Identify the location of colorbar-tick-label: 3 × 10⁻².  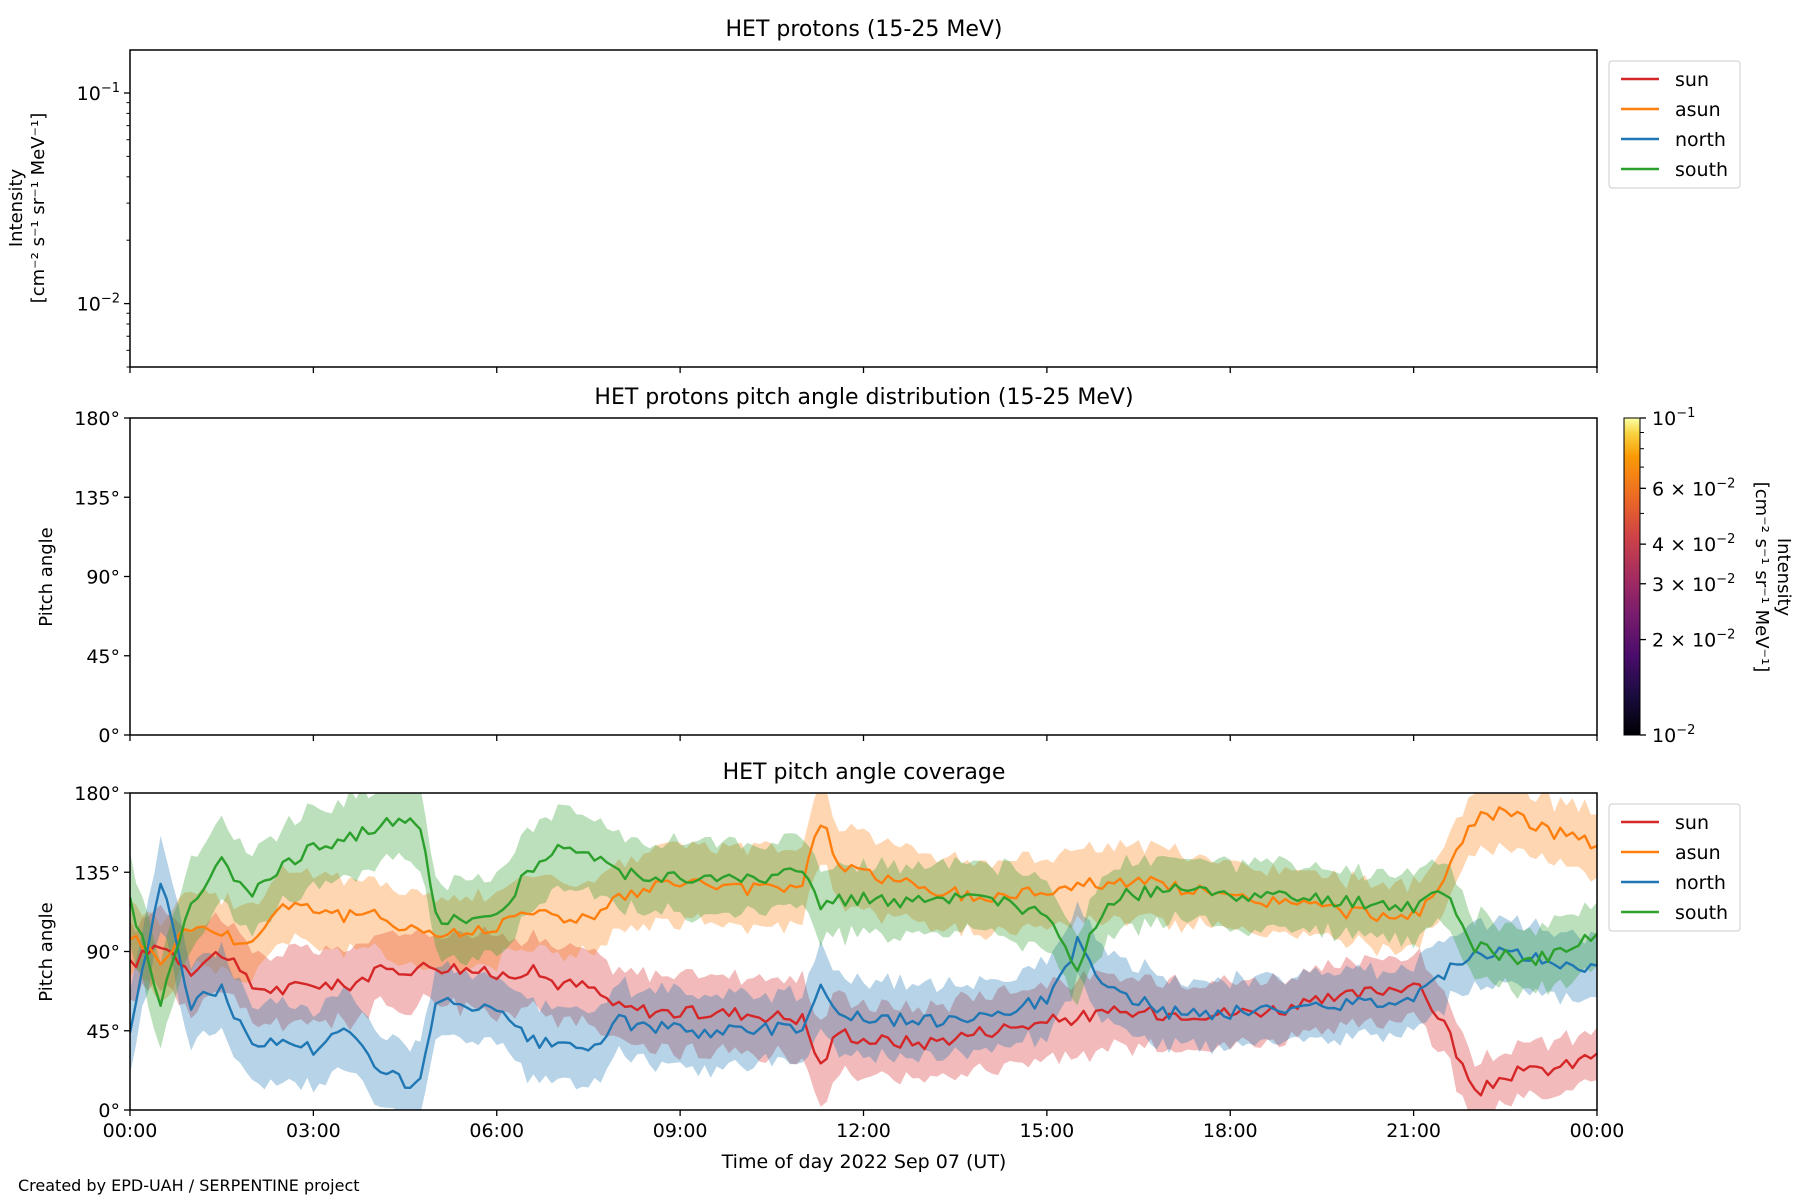
(1693, 584).